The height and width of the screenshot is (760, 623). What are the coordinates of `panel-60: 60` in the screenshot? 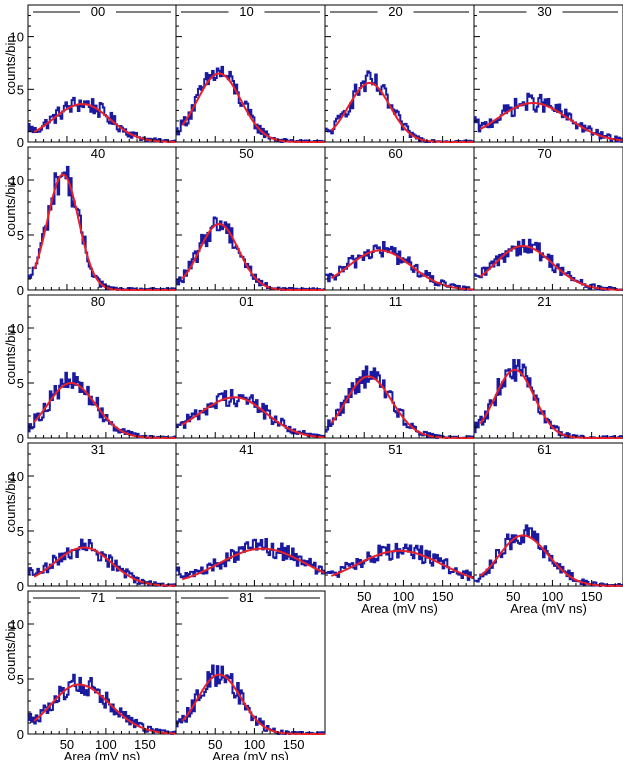 It's located at (399, 218).